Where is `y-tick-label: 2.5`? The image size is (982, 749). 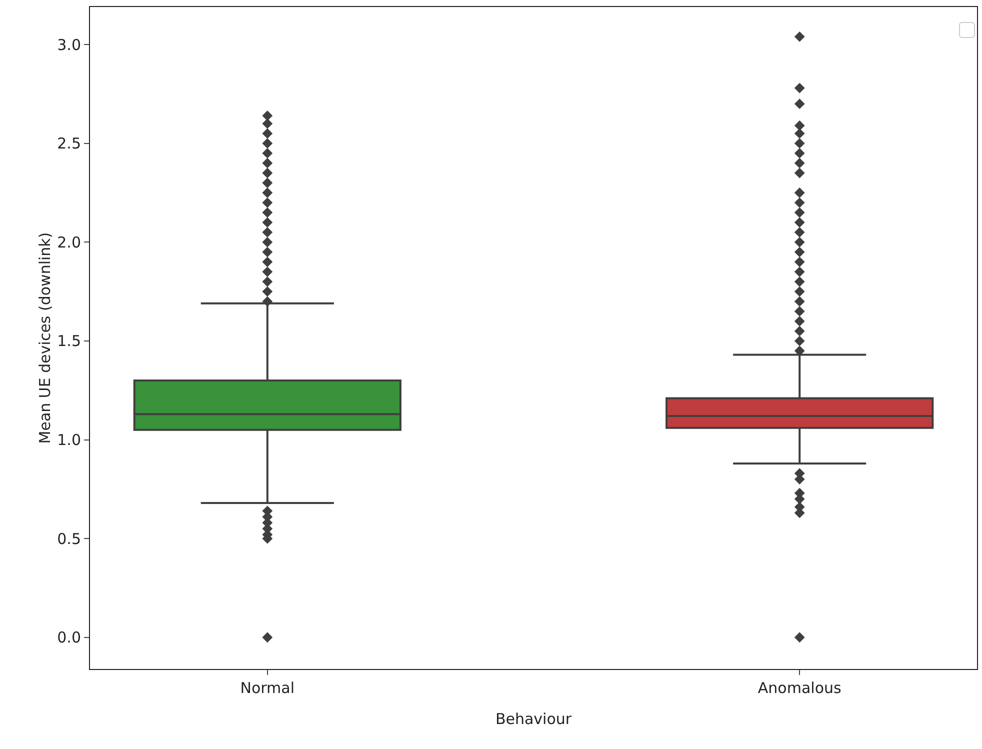 y-tick-label: 2.5 is located at coordinates (69, 143).